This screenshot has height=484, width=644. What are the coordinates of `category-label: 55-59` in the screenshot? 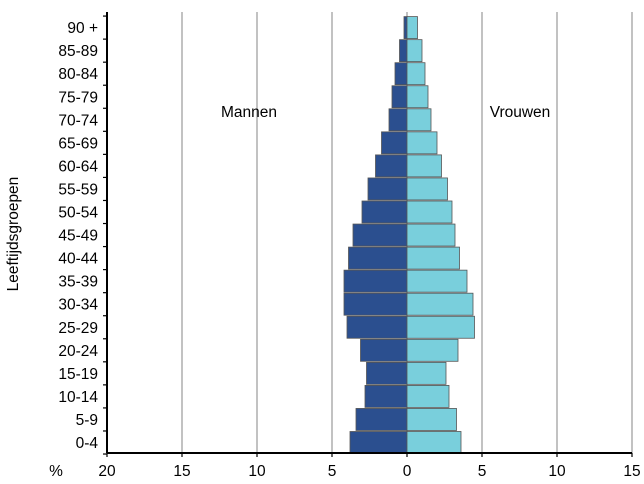 It's located at (78, 189).